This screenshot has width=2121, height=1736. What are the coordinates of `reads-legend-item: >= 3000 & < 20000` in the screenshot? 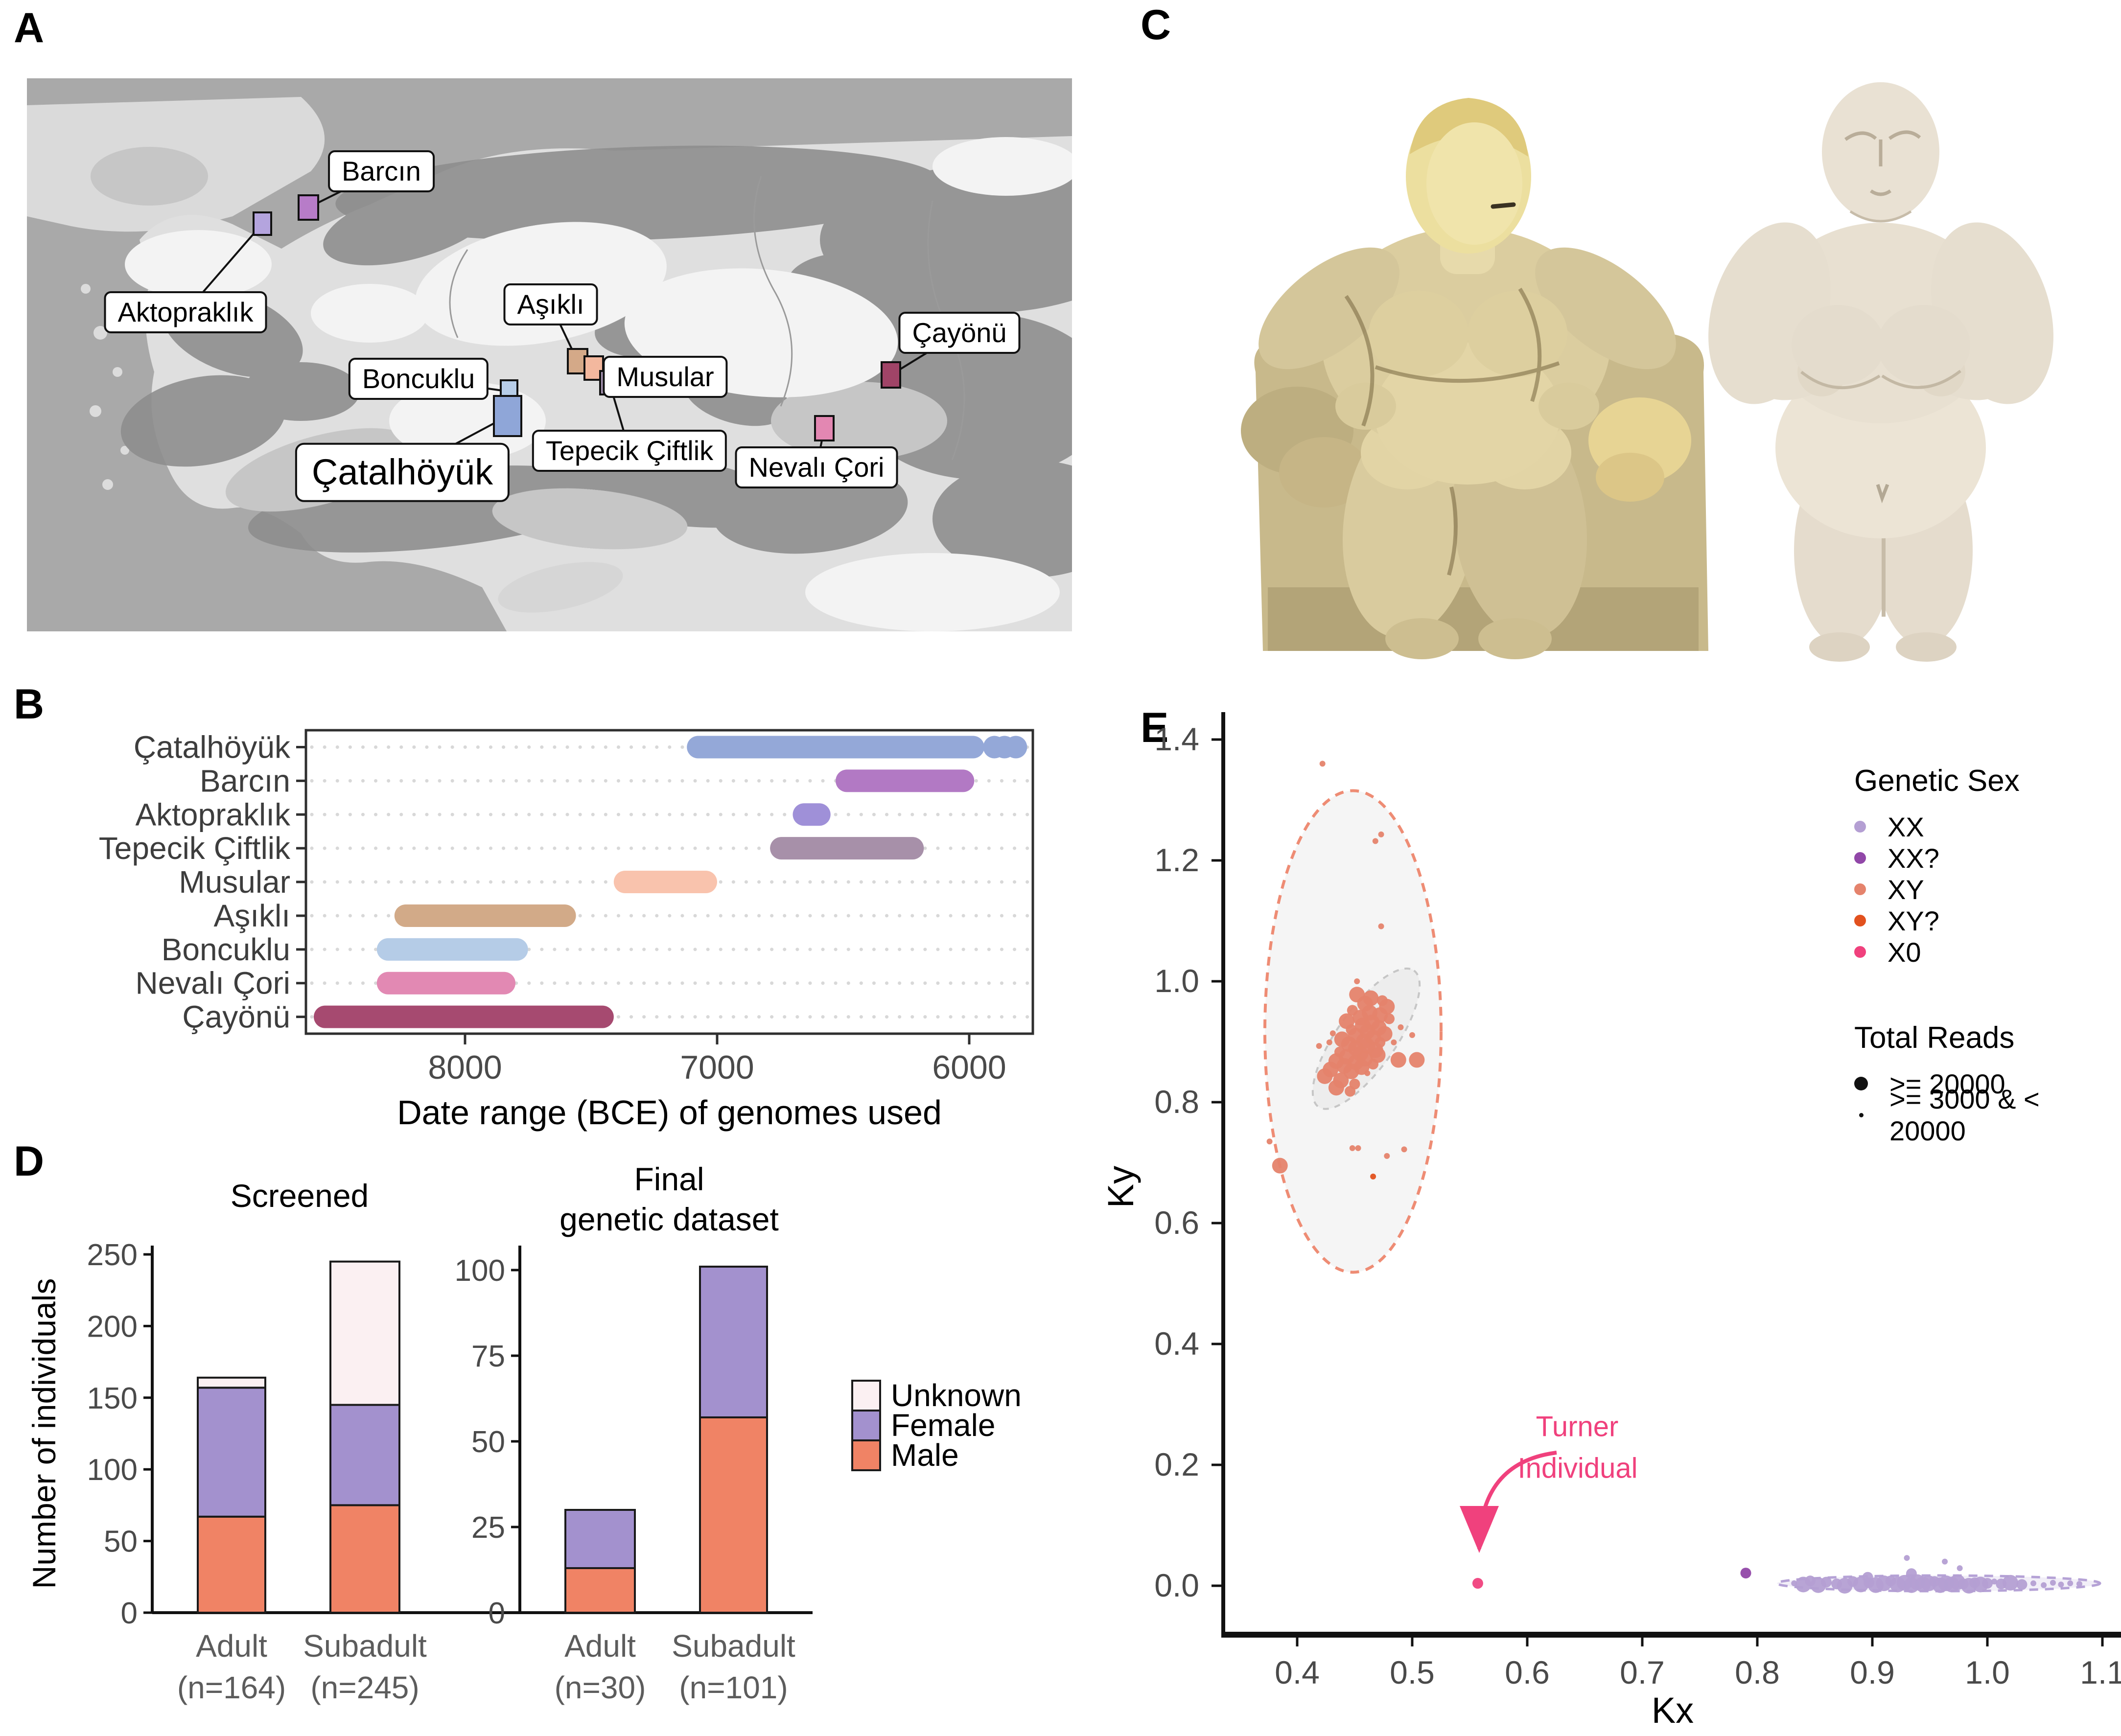 It's located at (1987, 1115).